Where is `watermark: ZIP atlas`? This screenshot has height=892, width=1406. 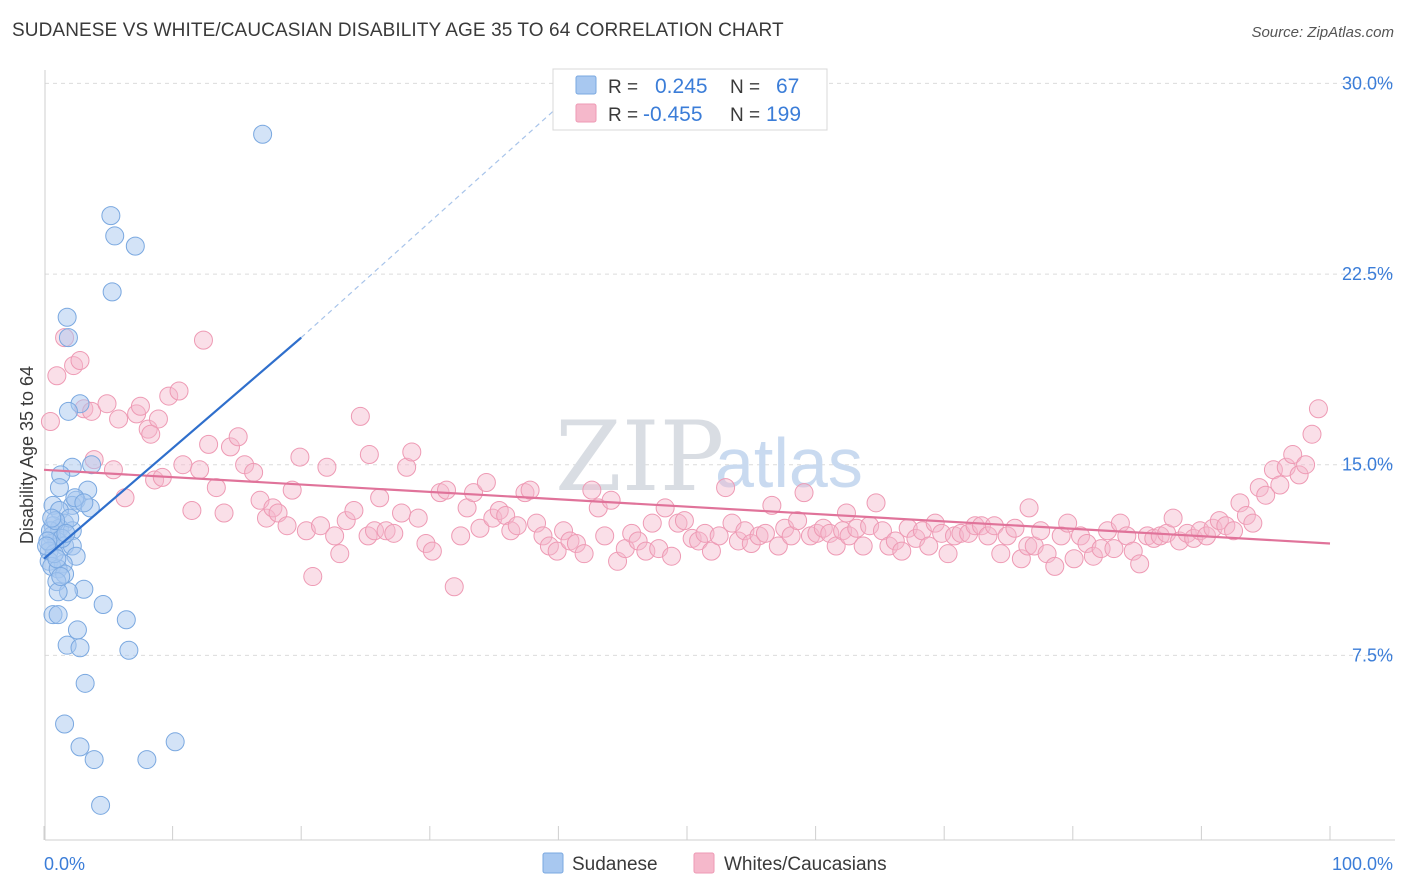 watermark: ZIP atlas is located at coordinates (709, 457).